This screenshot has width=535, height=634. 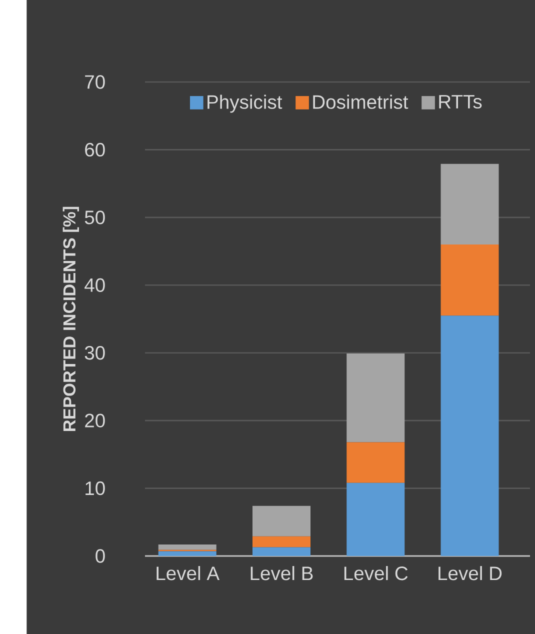 What do you see at coordinates (376, 573) in the screenshot?
I see `x-tick-label: Level C` at bounding box center [376, 573].